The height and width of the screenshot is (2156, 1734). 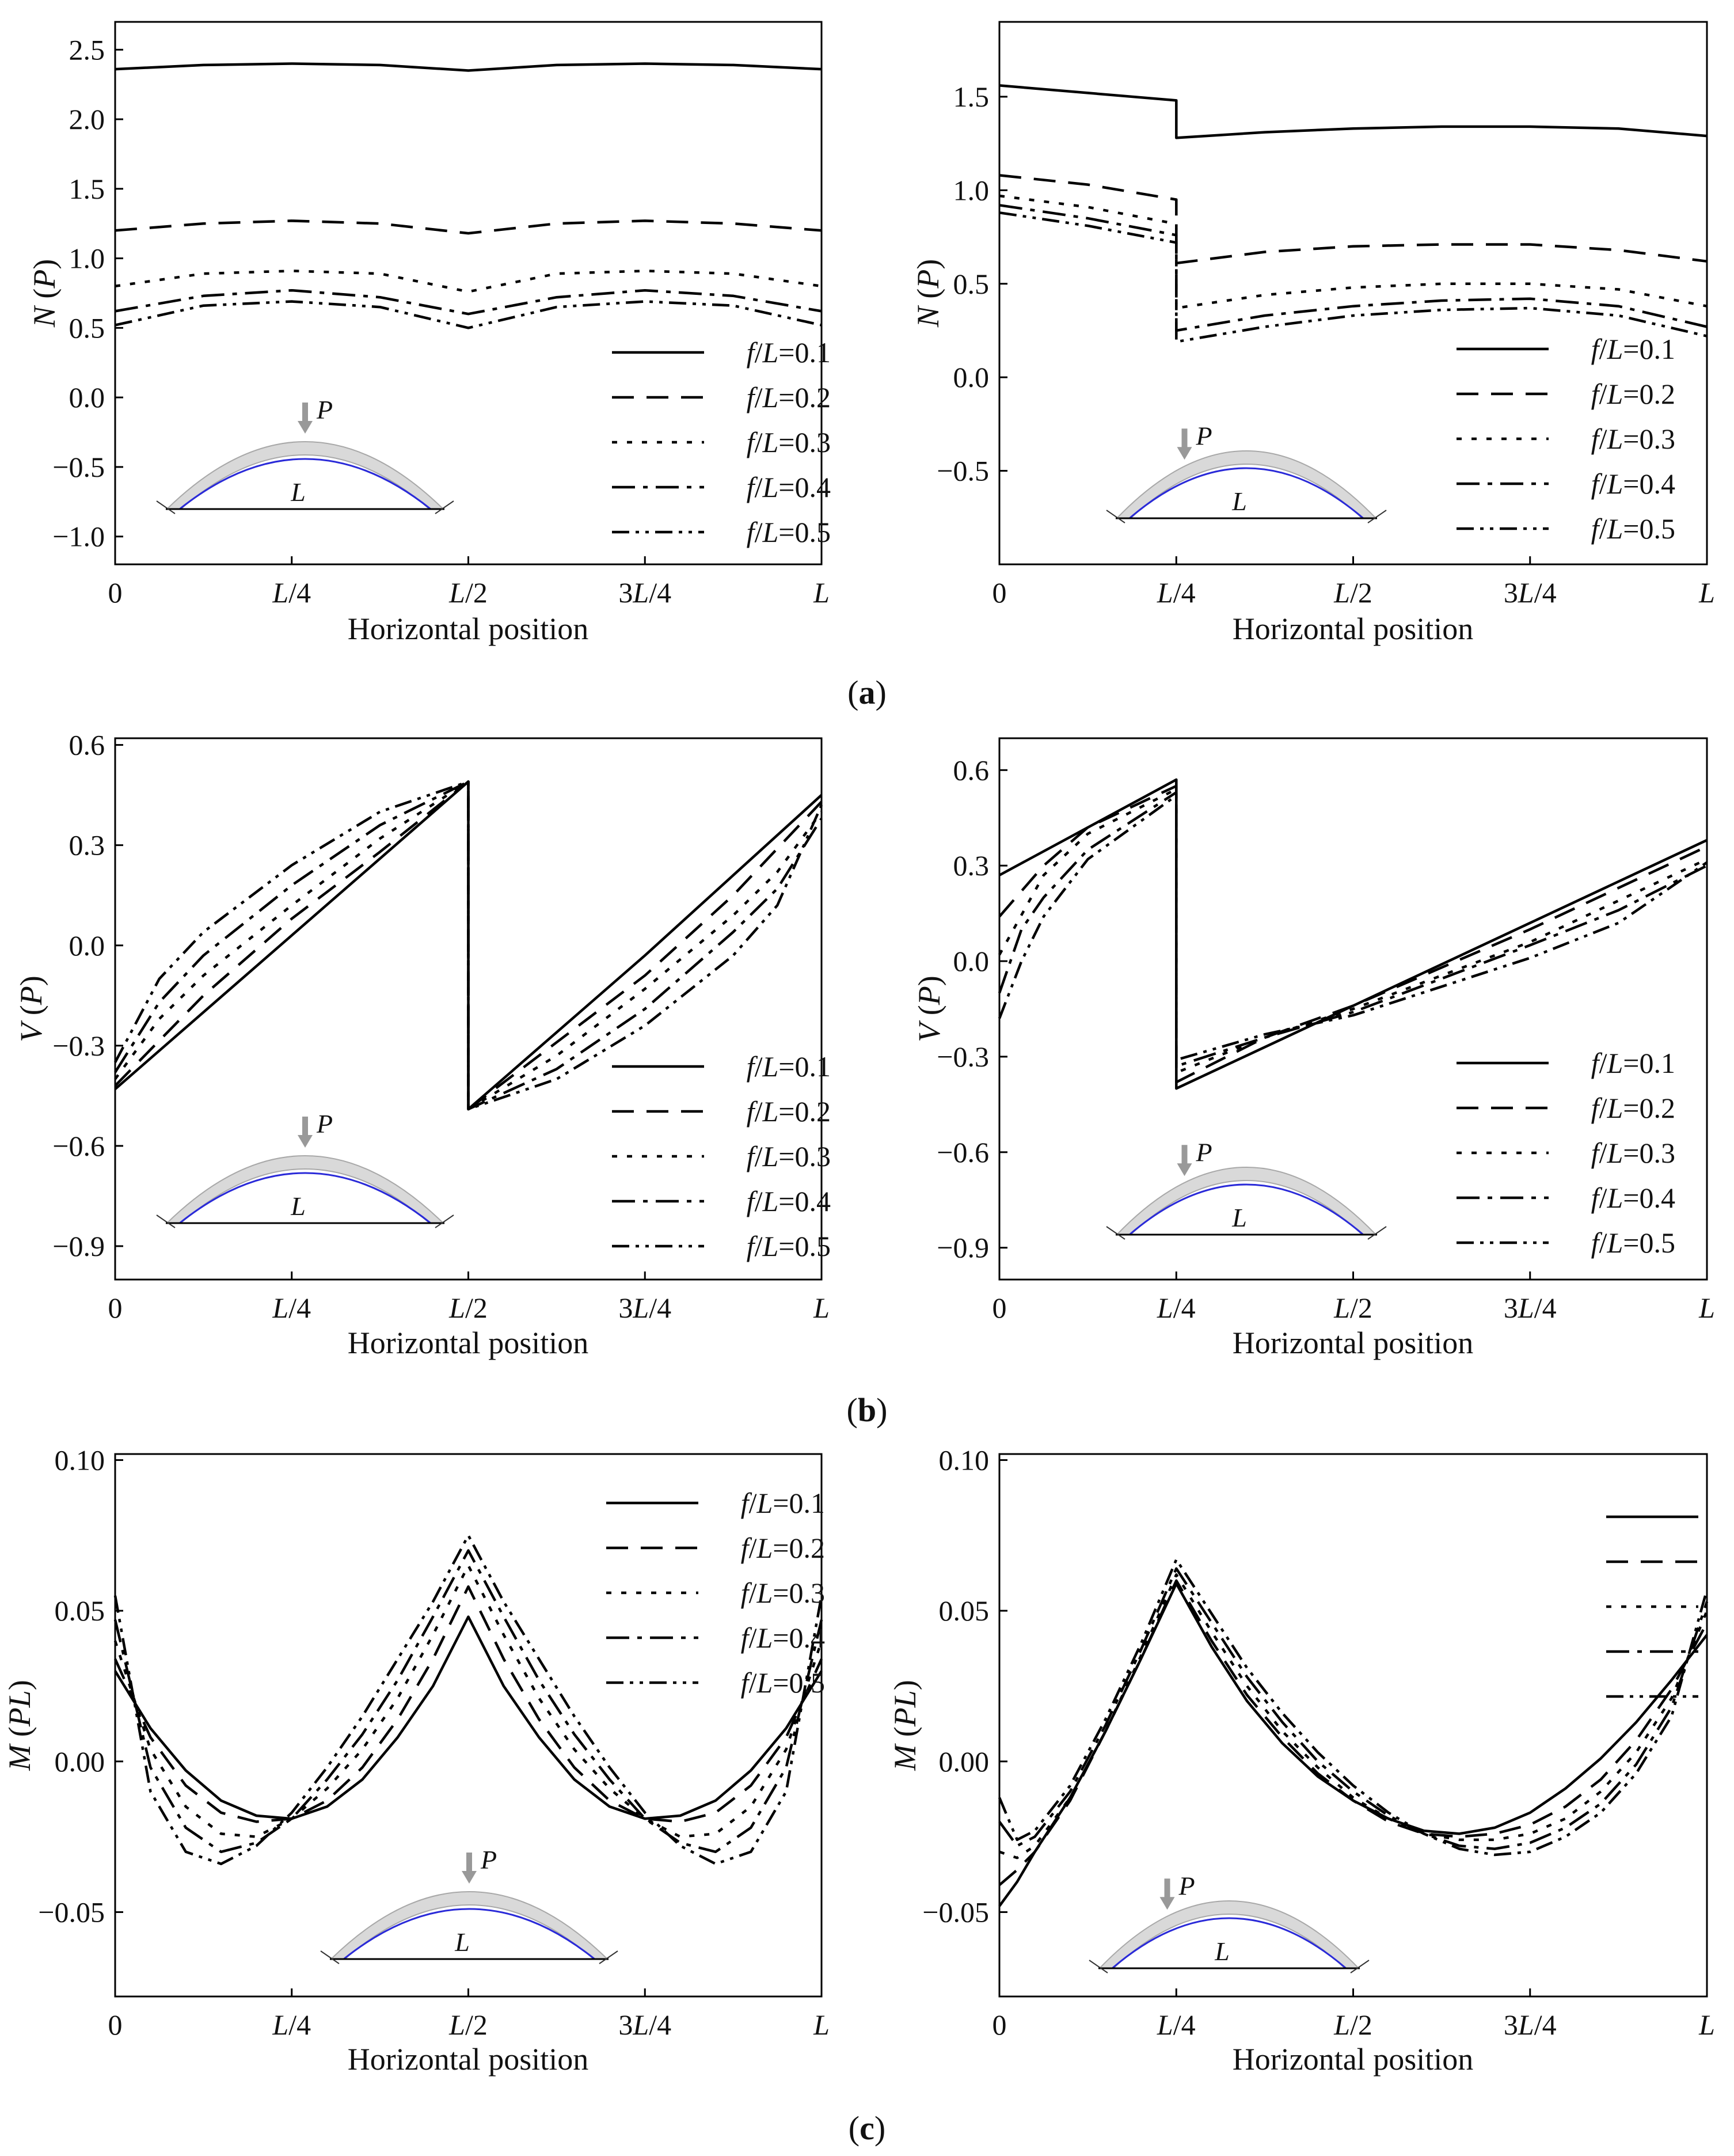 What do you see at coordinates (956, 1912) in the screenshot?
I see `y-tick-label: −0.05` at bounding box center [956, 1912].